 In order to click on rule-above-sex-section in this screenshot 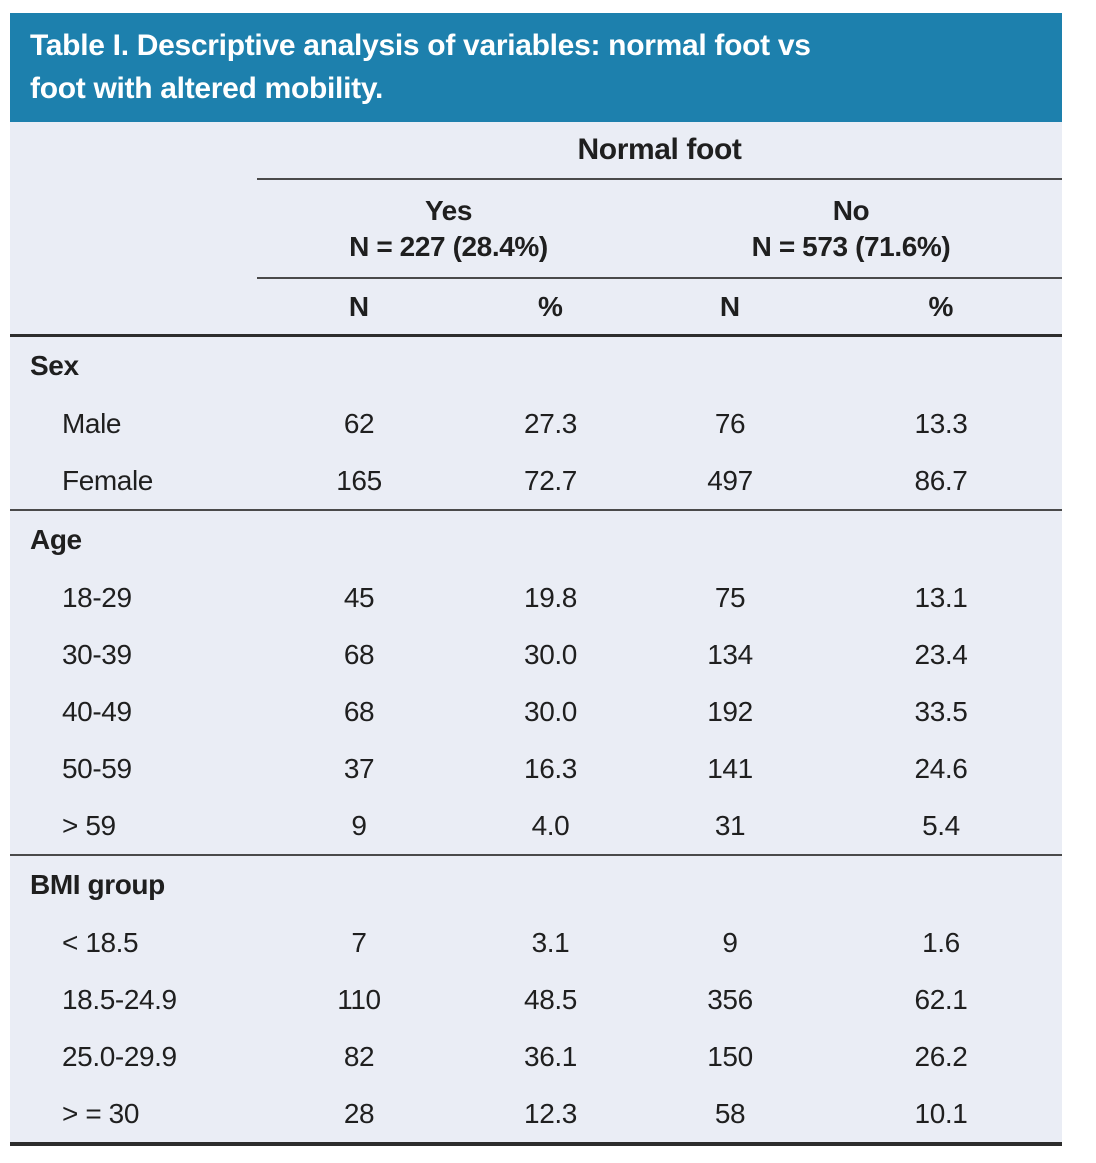, I will do `click(536, 335)`.